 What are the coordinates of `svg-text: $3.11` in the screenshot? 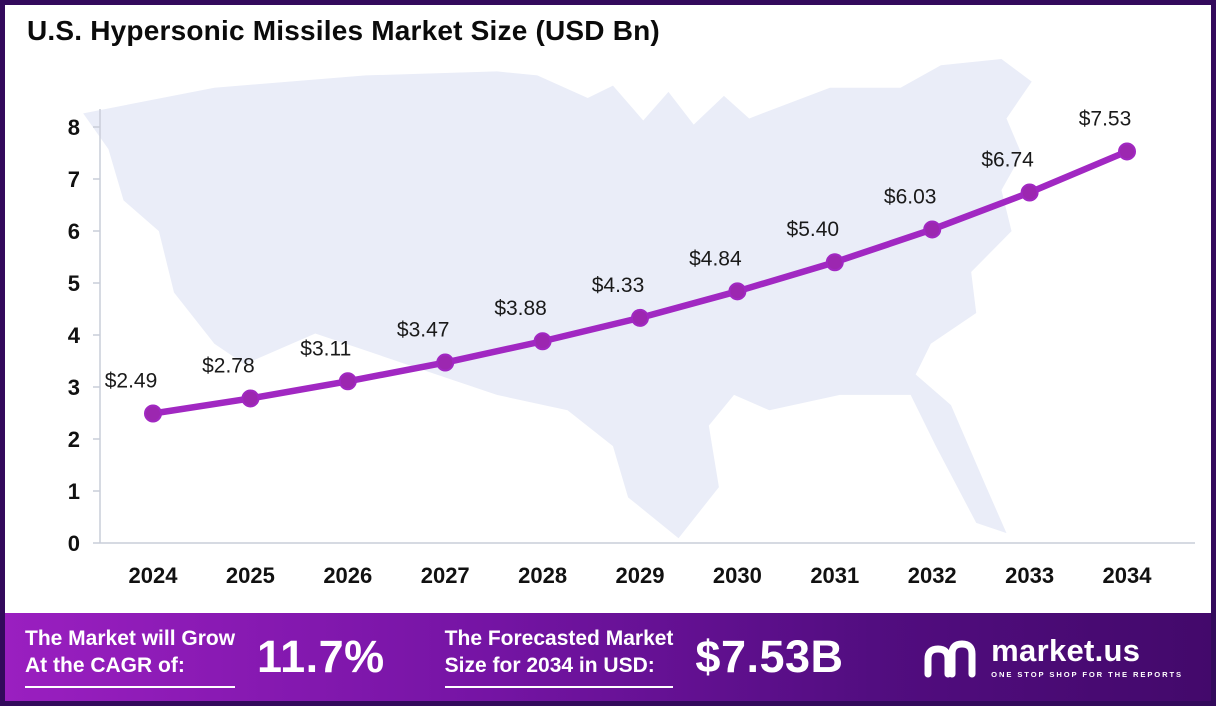 It's located at (325, 348).